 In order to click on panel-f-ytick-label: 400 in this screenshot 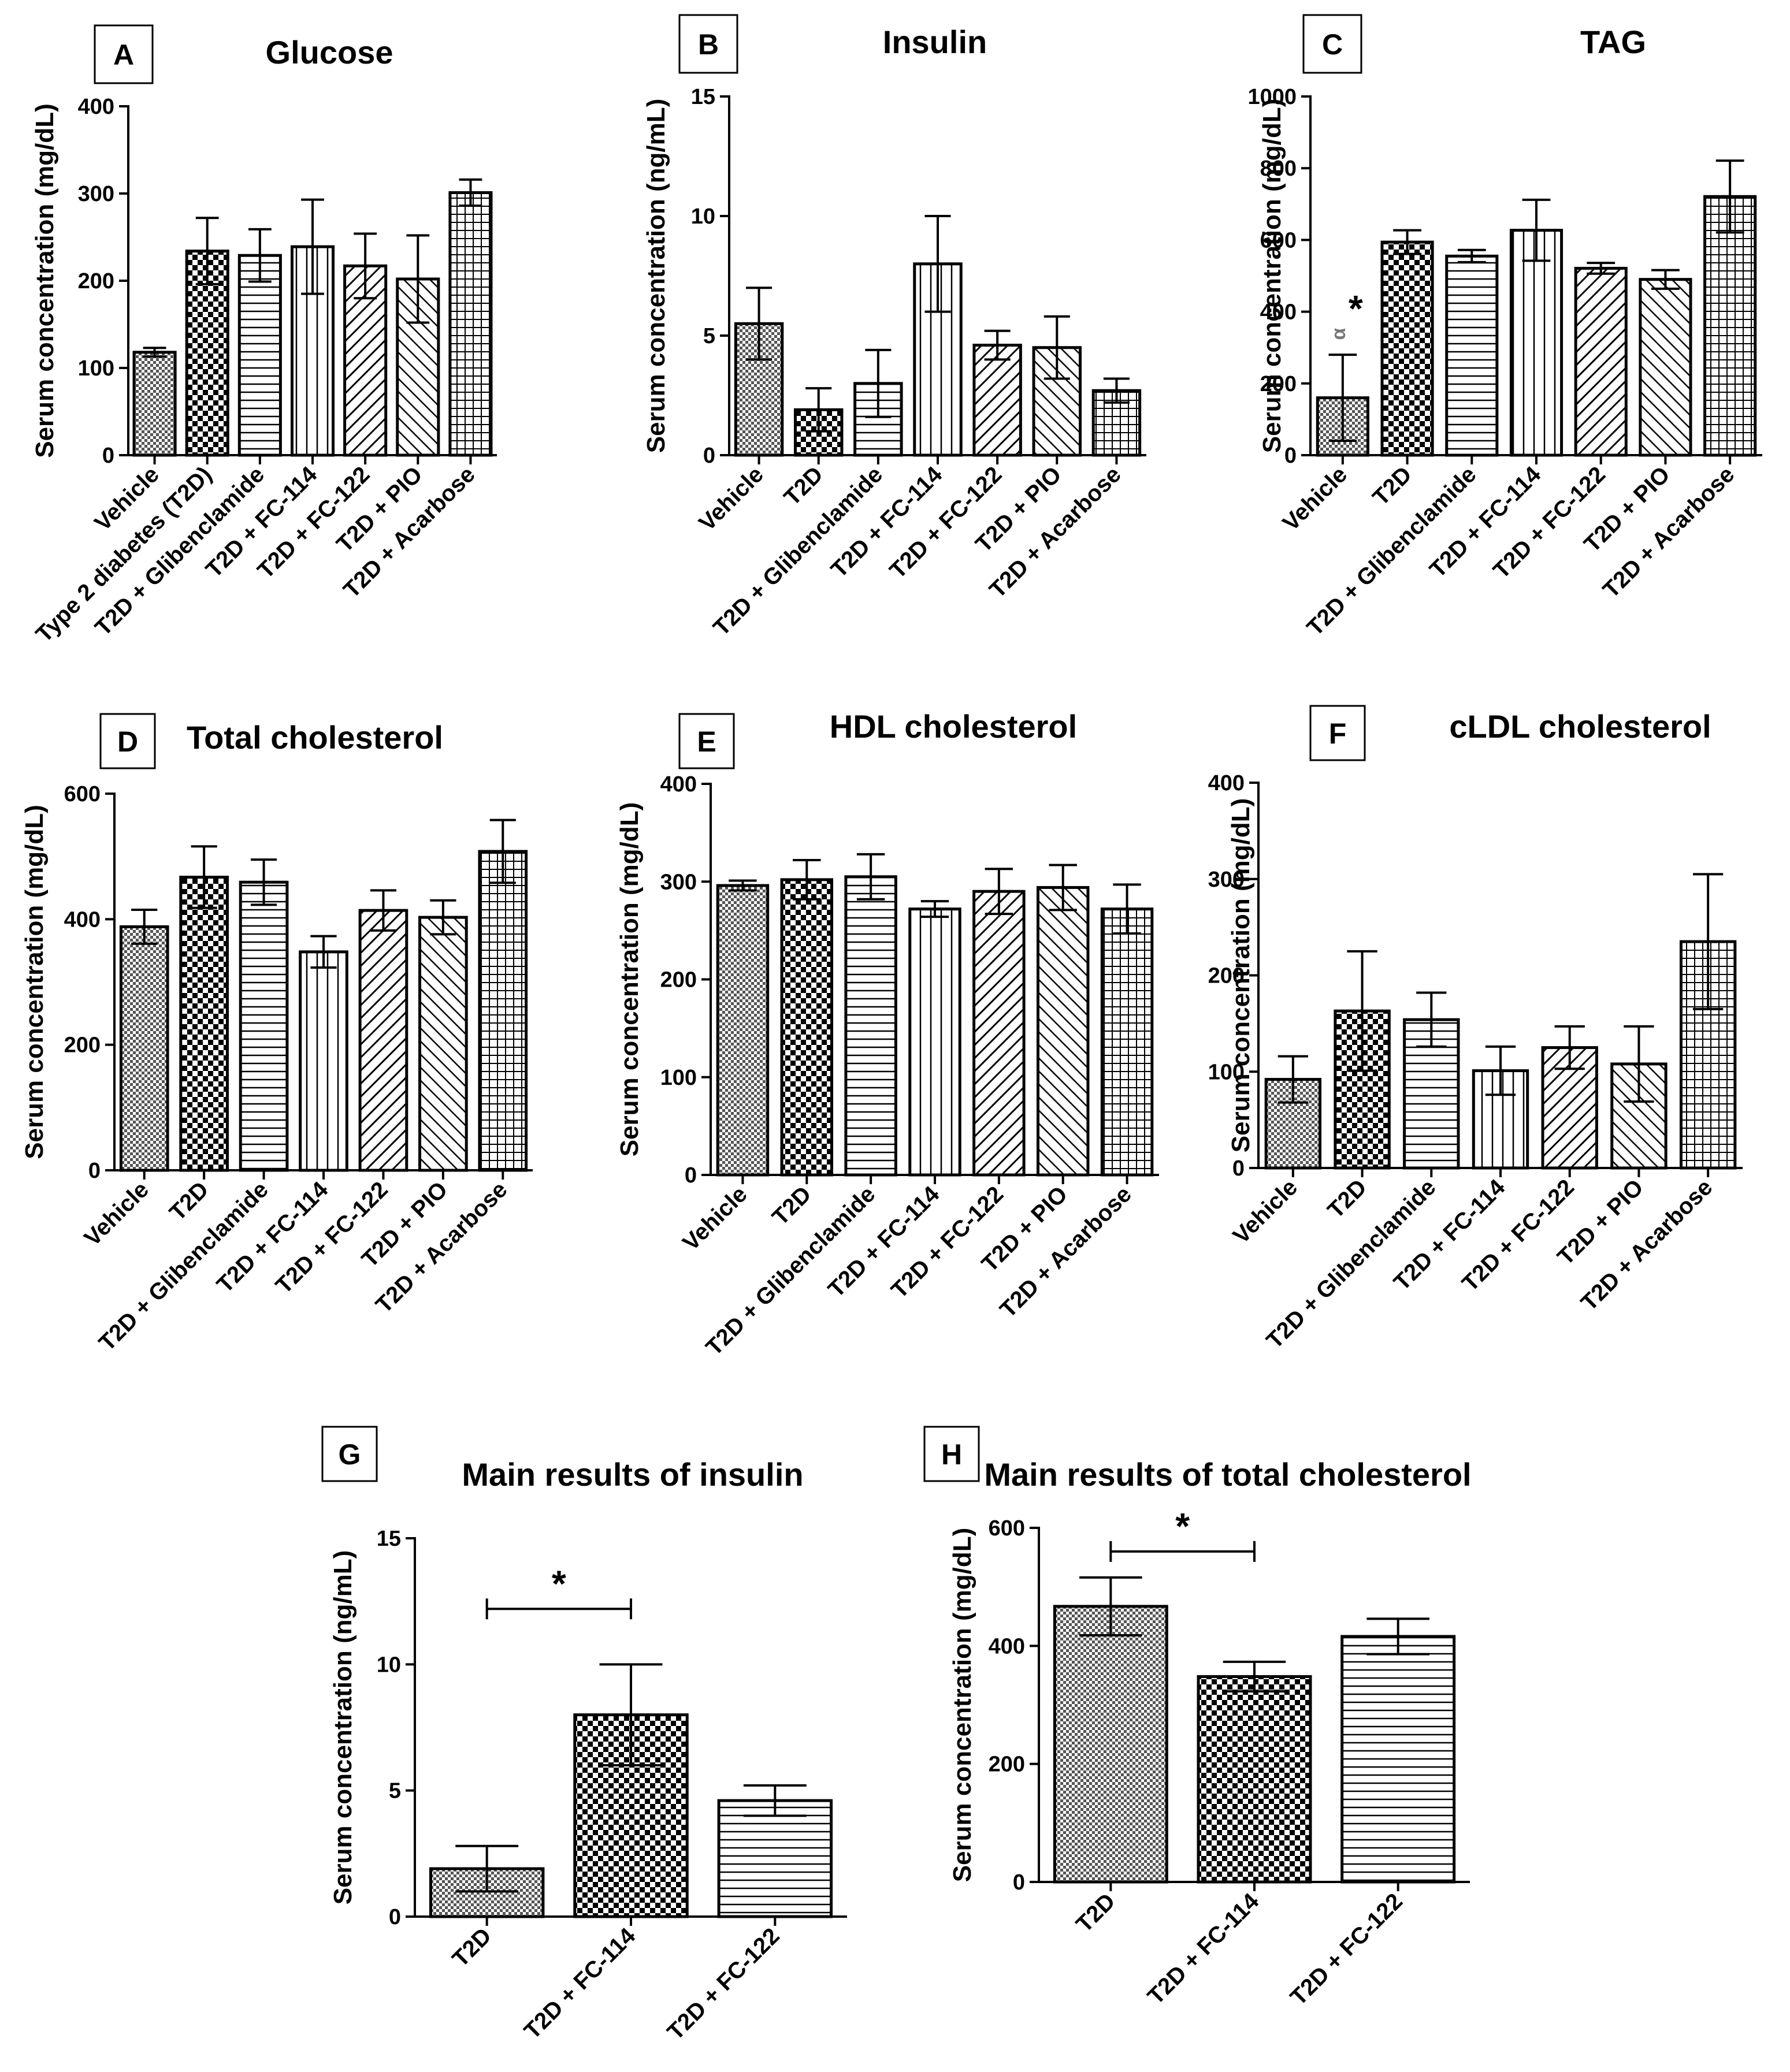, I will do `click(1226, 783)`.